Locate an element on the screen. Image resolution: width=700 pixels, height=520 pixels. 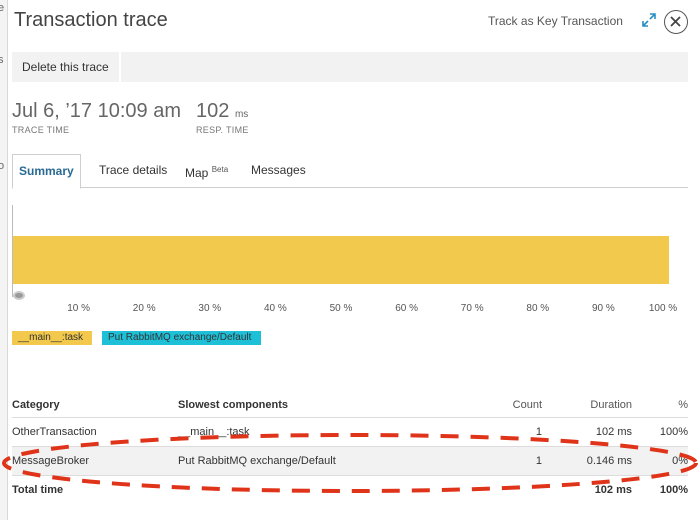
trace-toolbar: Delete this trace is located at coordinates (350, 67).